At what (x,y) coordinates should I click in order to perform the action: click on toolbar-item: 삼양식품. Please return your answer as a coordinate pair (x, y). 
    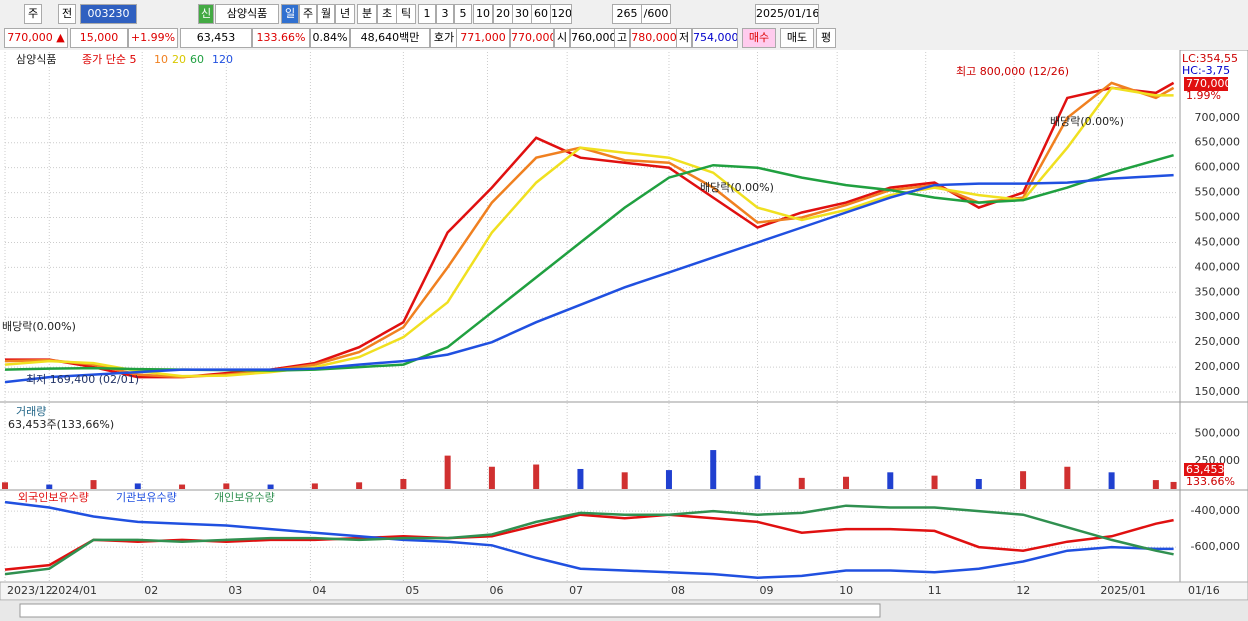
    Looking at the image, I should click on (247, 14).